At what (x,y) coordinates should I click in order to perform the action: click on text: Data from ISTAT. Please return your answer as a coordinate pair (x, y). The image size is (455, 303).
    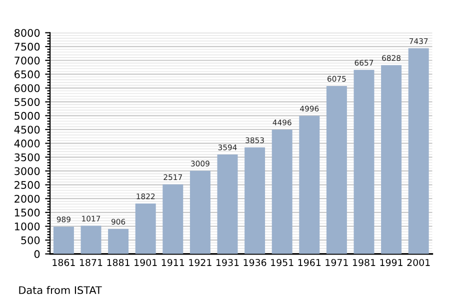
    Looking at the image, I should click on (60, 290).